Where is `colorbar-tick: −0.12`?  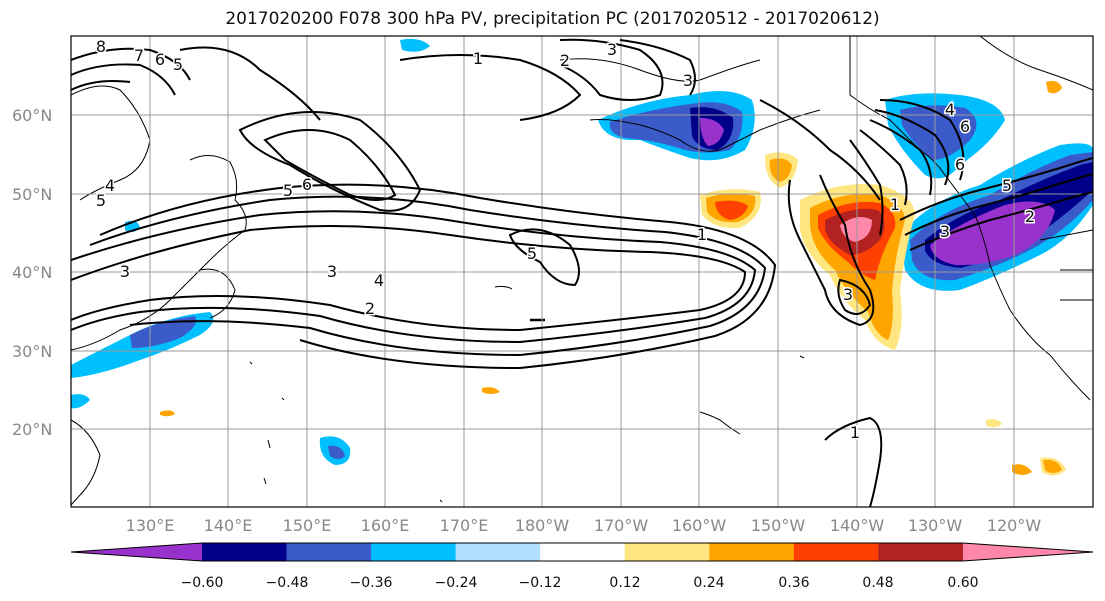
colorbar-tick: −0.12 is located at coordinates (540, 583).